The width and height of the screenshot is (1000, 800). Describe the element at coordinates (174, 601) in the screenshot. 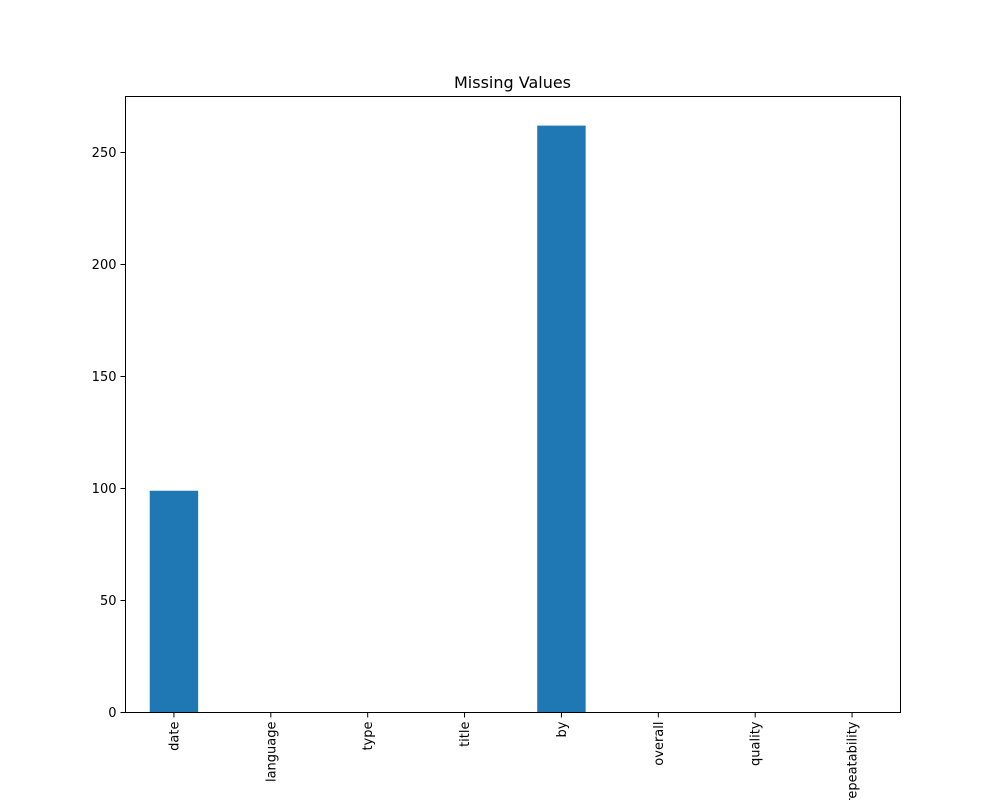

I see `bar-date` at that location.